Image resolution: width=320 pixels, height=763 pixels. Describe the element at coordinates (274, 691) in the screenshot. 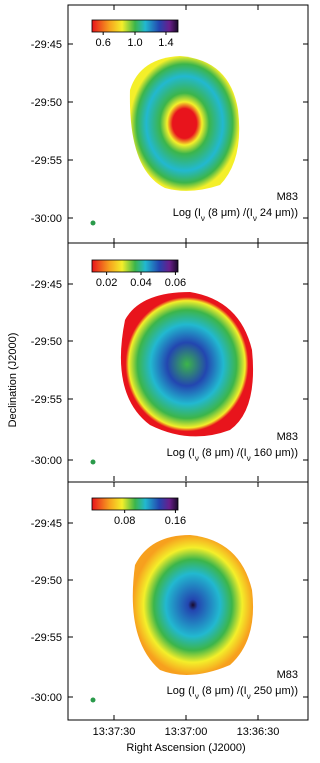

I see `label-part: 250 μm))` at that location.